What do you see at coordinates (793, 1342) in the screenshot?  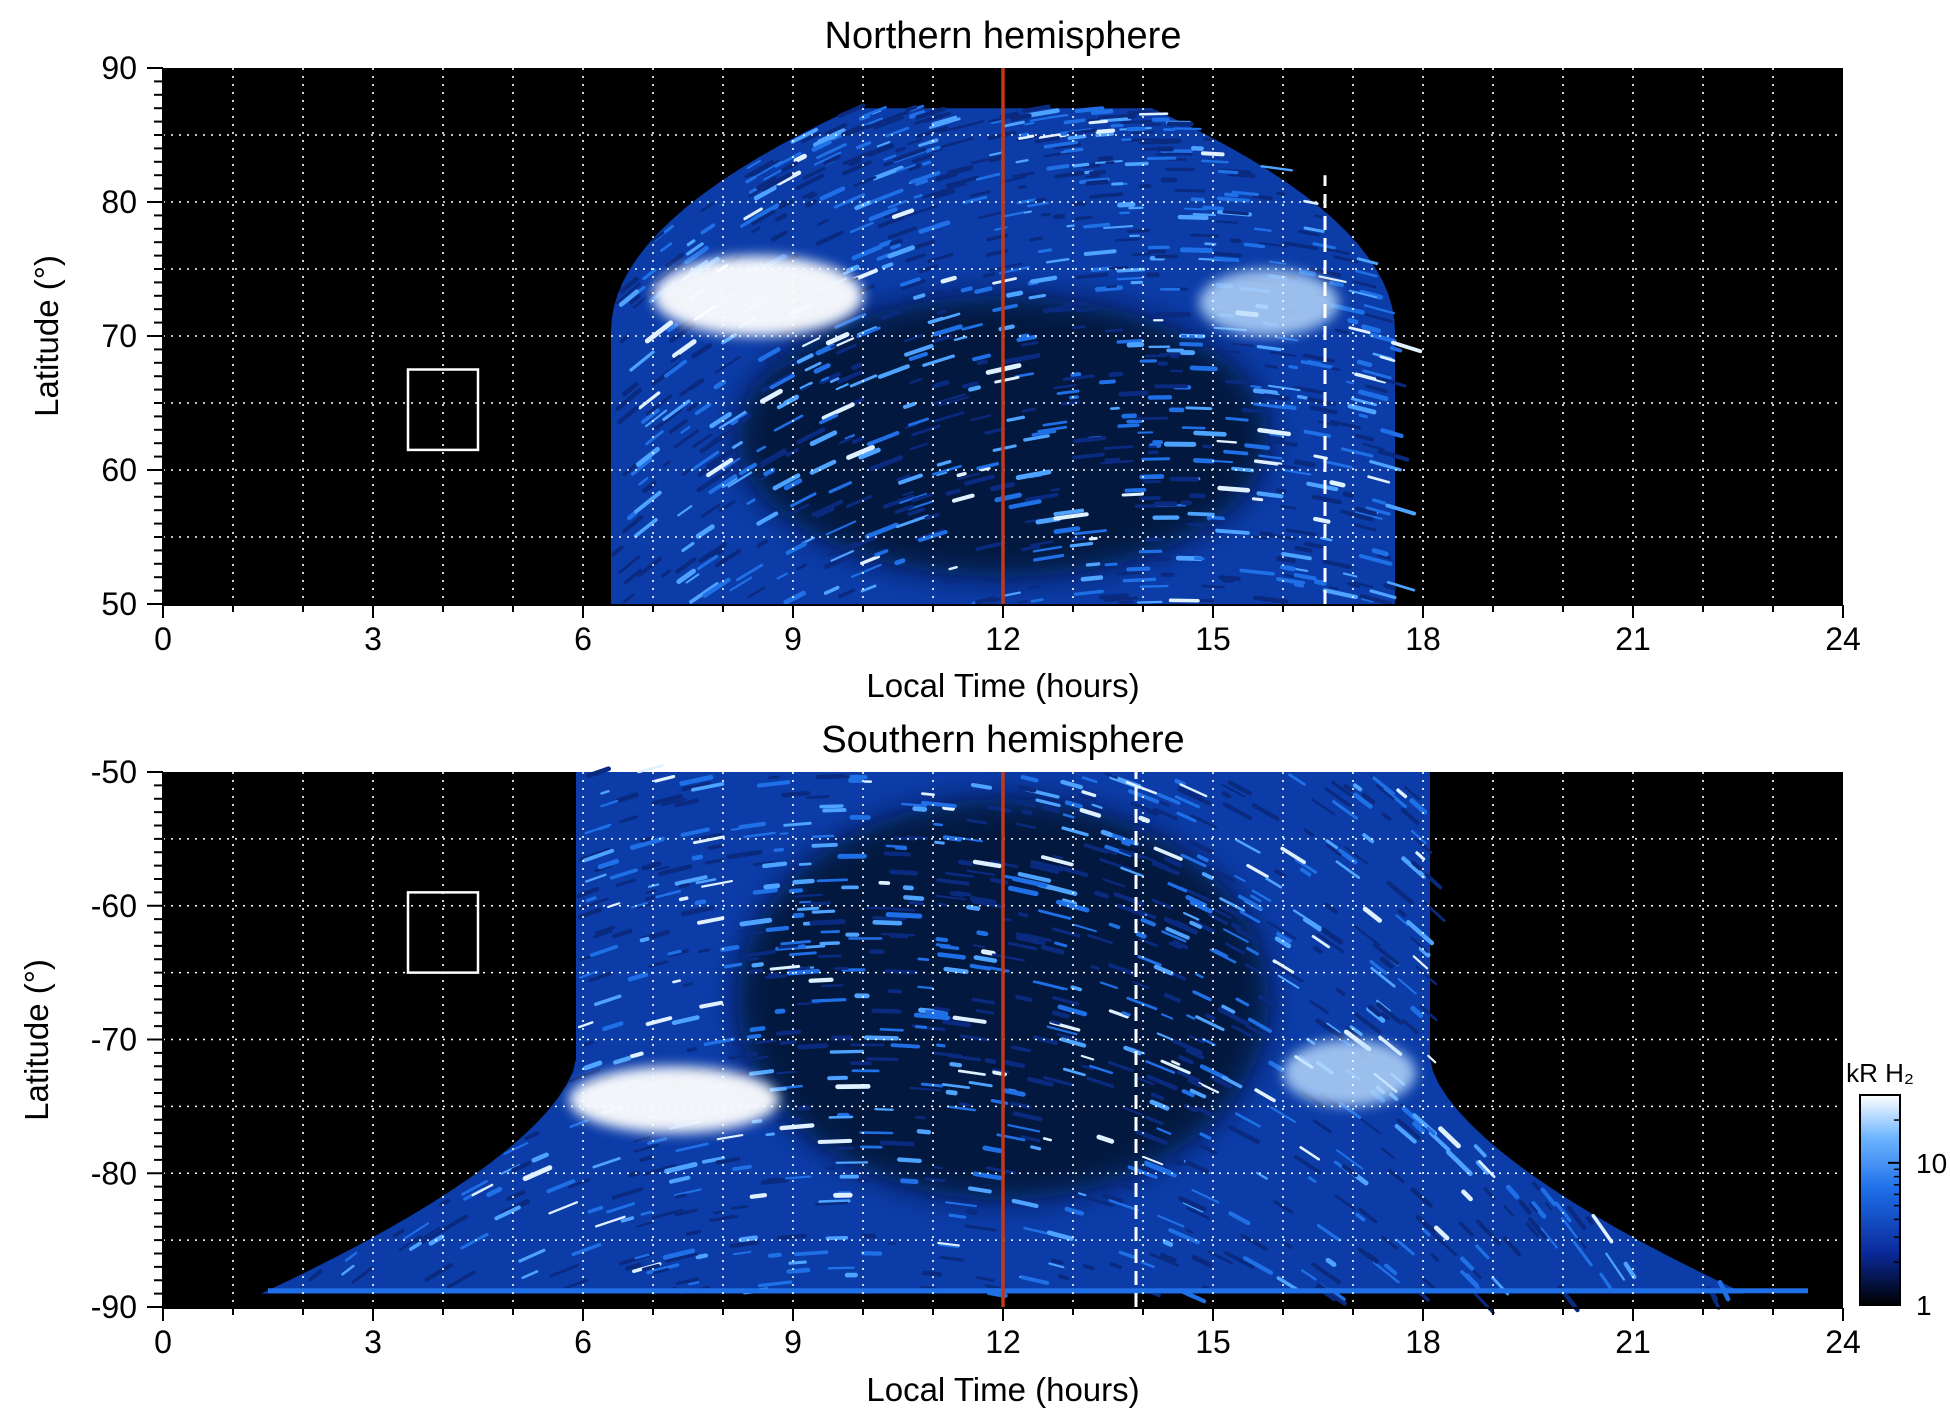 I see `x-tick-label: 9` at bounding box center [793, 1342].